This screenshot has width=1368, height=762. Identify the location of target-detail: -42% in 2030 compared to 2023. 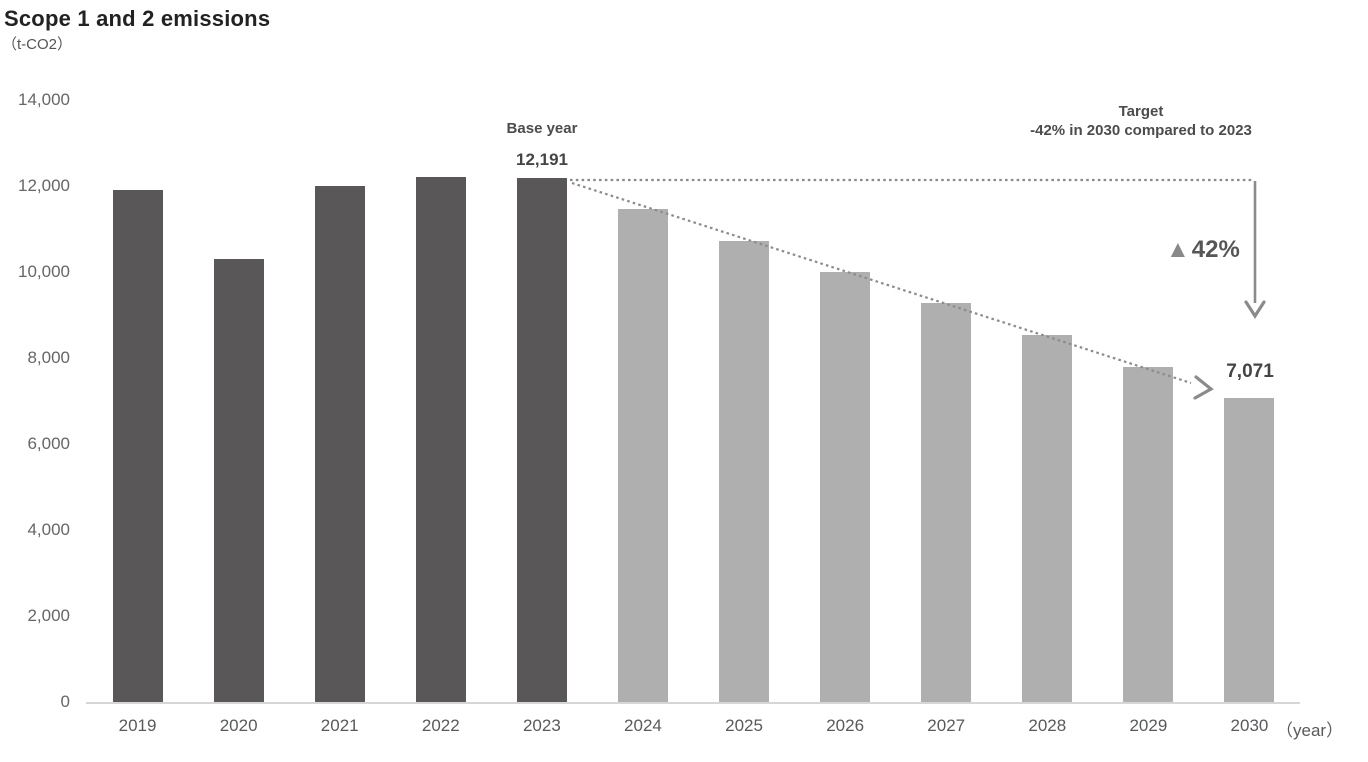
(1141, 130).